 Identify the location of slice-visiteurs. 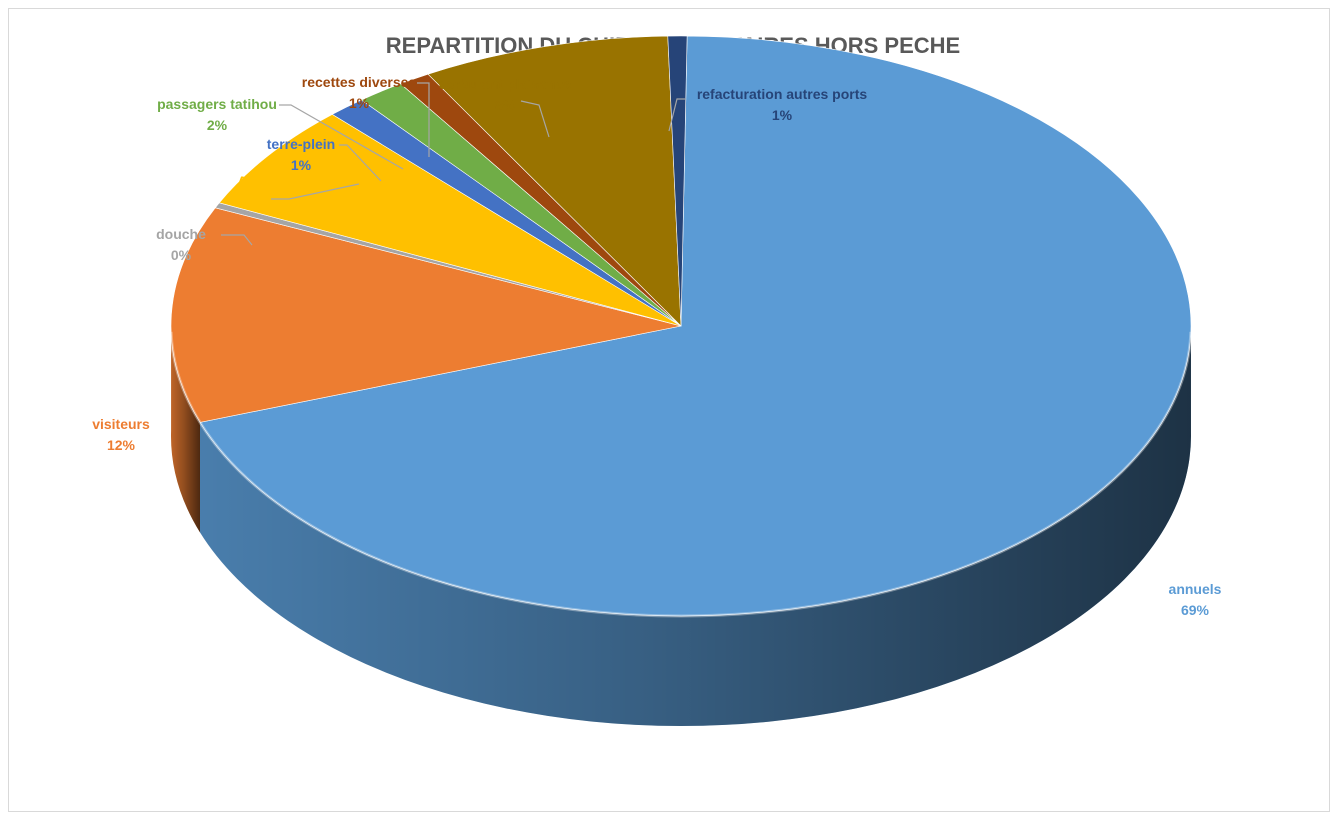
(426, 315).